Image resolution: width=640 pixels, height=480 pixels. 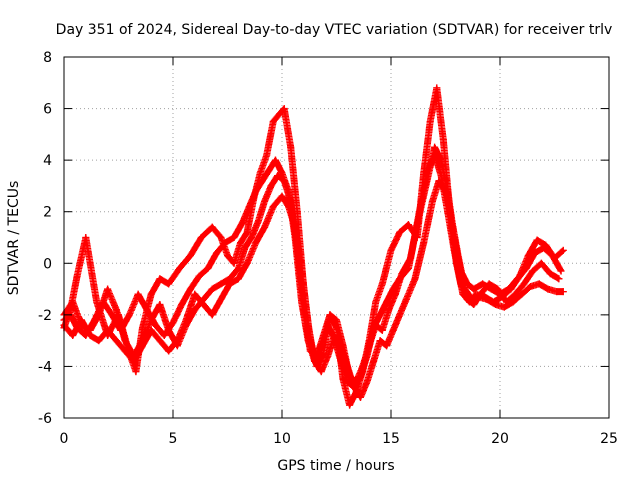 What do you see at coordinates (391, 439) in the screenshot?
I see `x-tick-label: 15` at bounding box center [391, 439].